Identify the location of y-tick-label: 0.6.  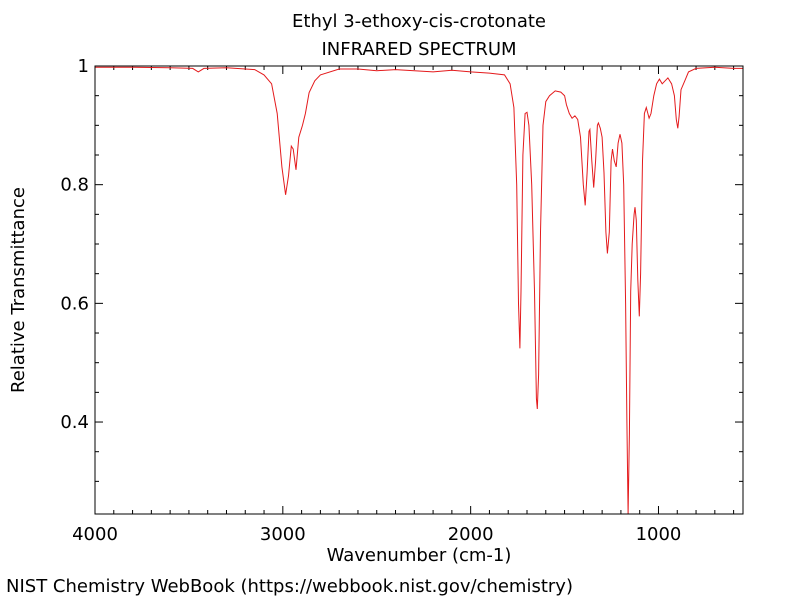
(74, 303).